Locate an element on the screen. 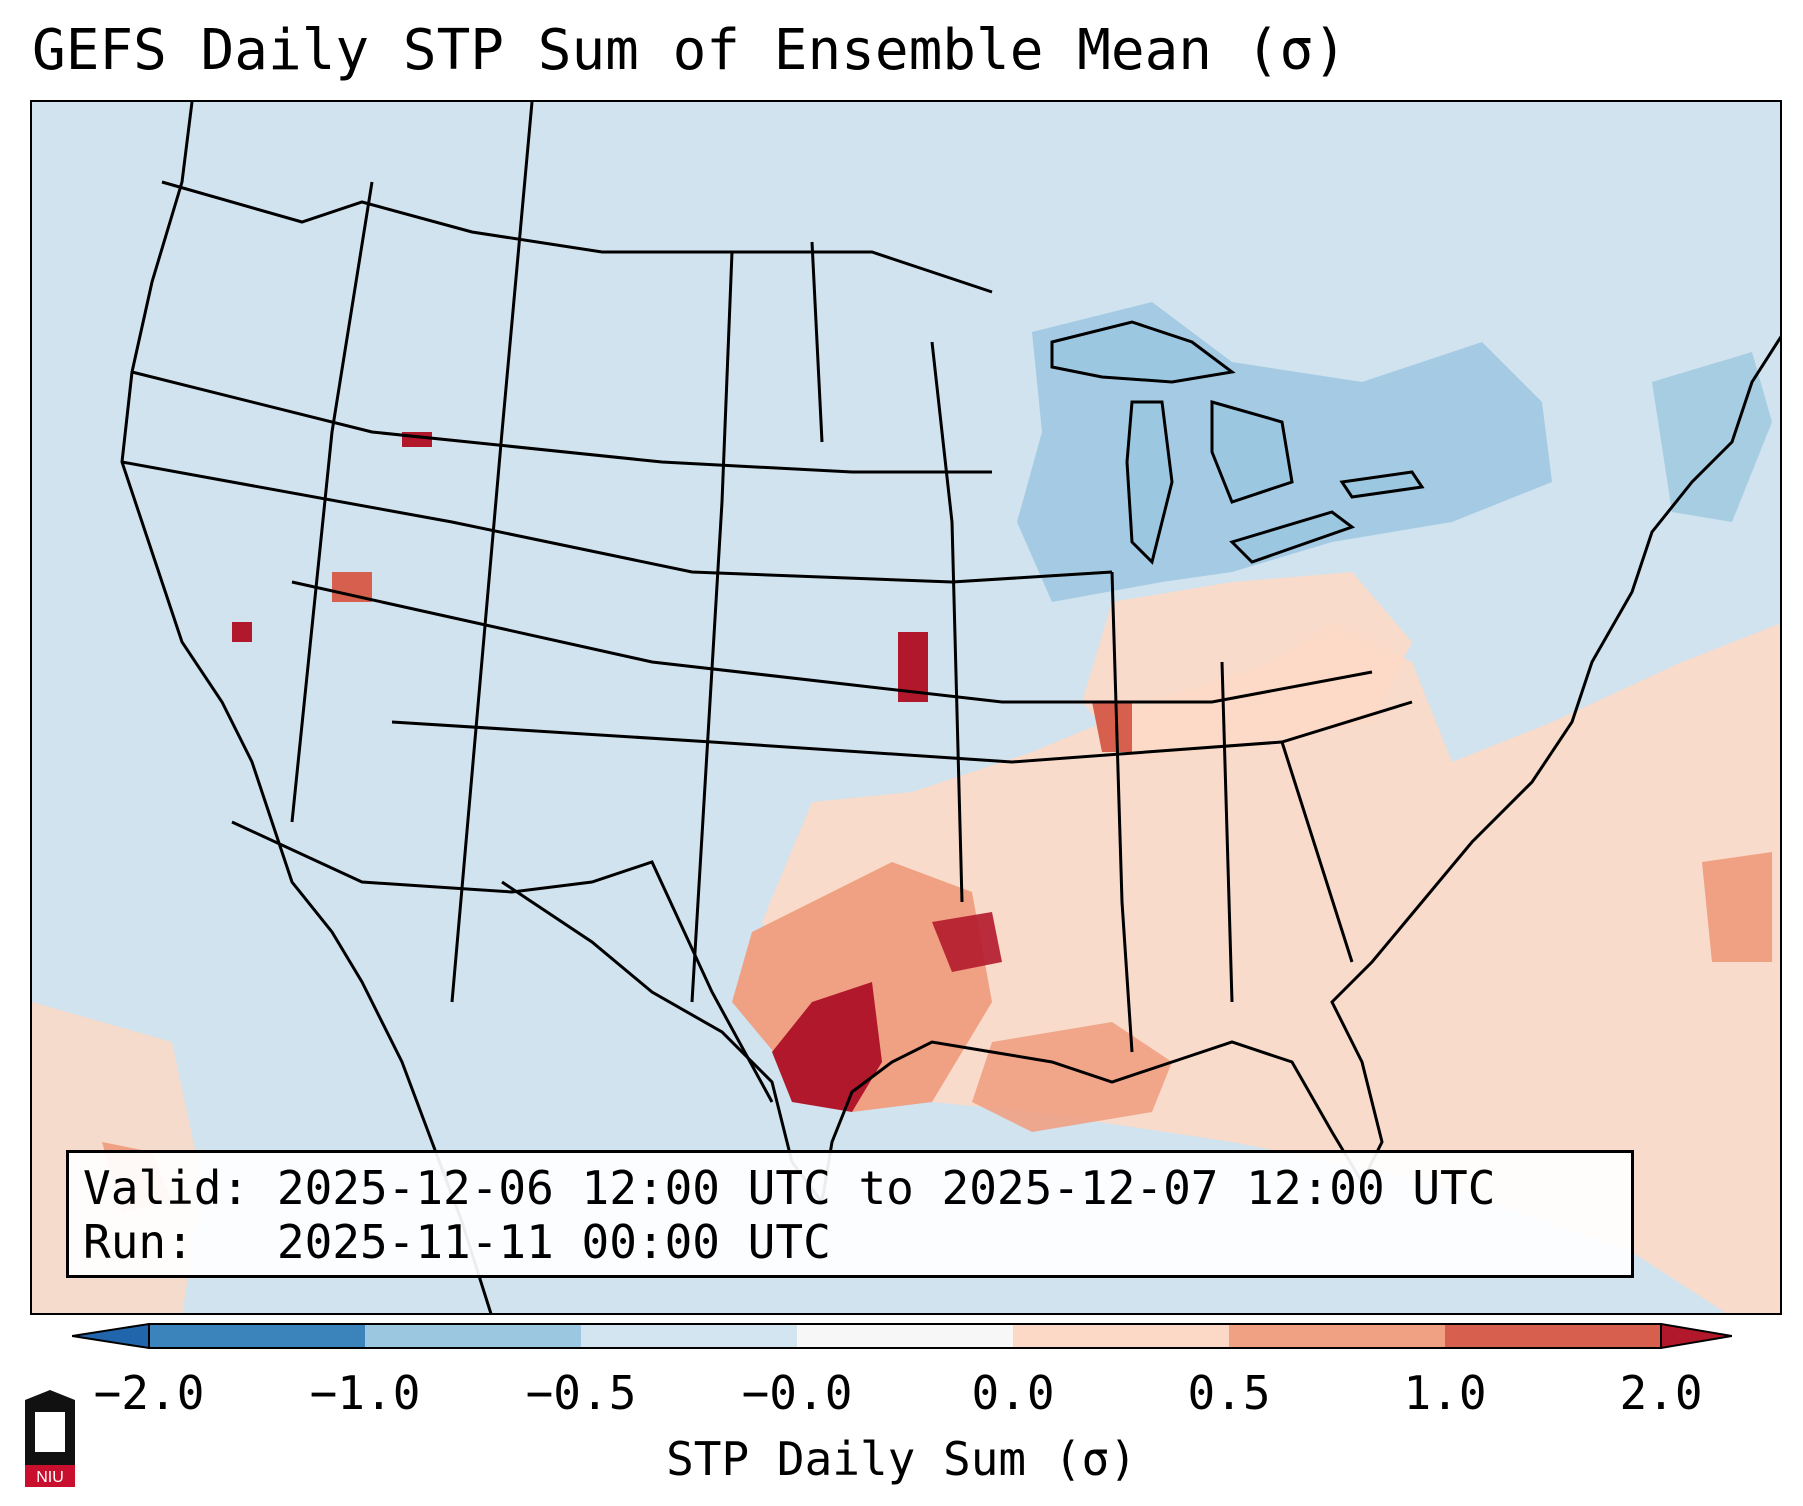  strong-area-louisiana-tx is located at coordinates (967, 942).